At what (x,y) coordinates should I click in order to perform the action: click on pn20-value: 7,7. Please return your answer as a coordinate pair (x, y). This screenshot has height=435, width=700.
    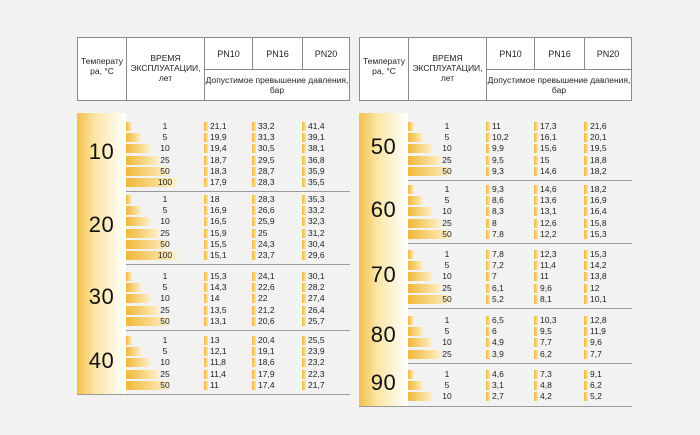
    Looking at the image, I should click on (608, 354).